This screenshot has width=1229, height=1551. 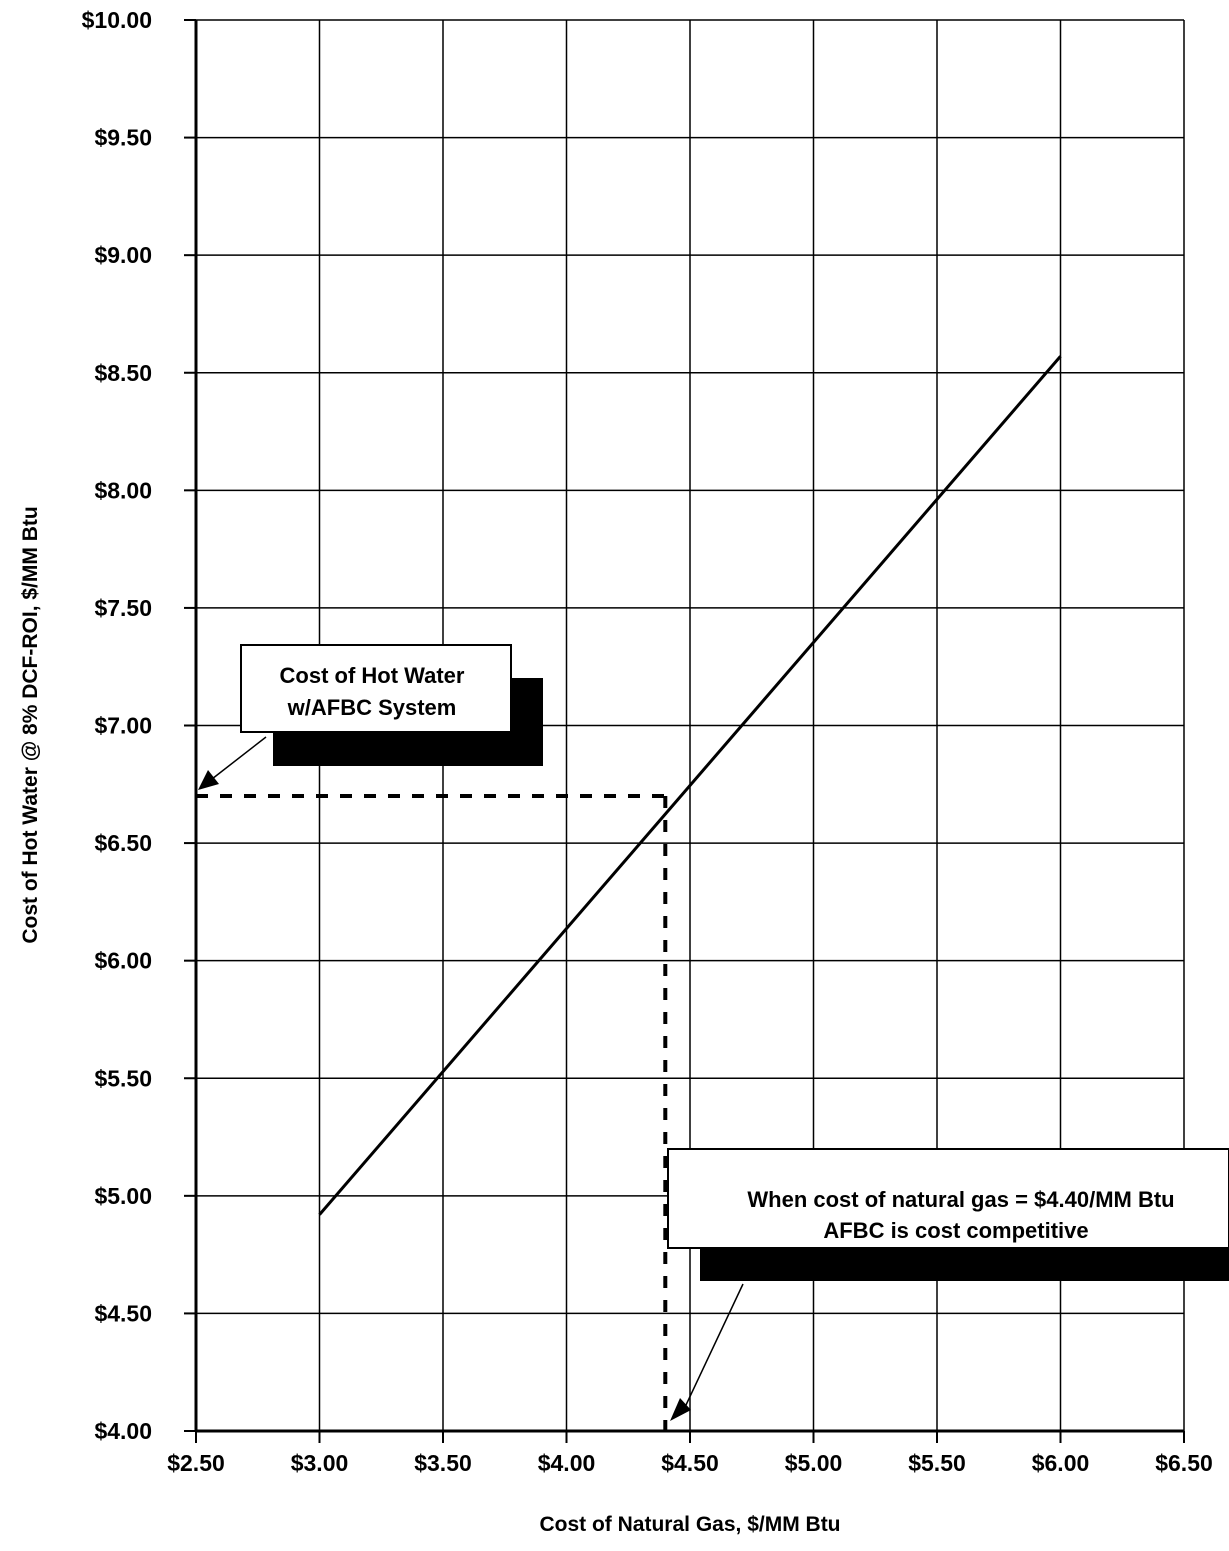 What do you see at coordinates (320, 1463) in the screenshot?
I see `x-tick-label: $3.00` at bounding box center [320, 1463].